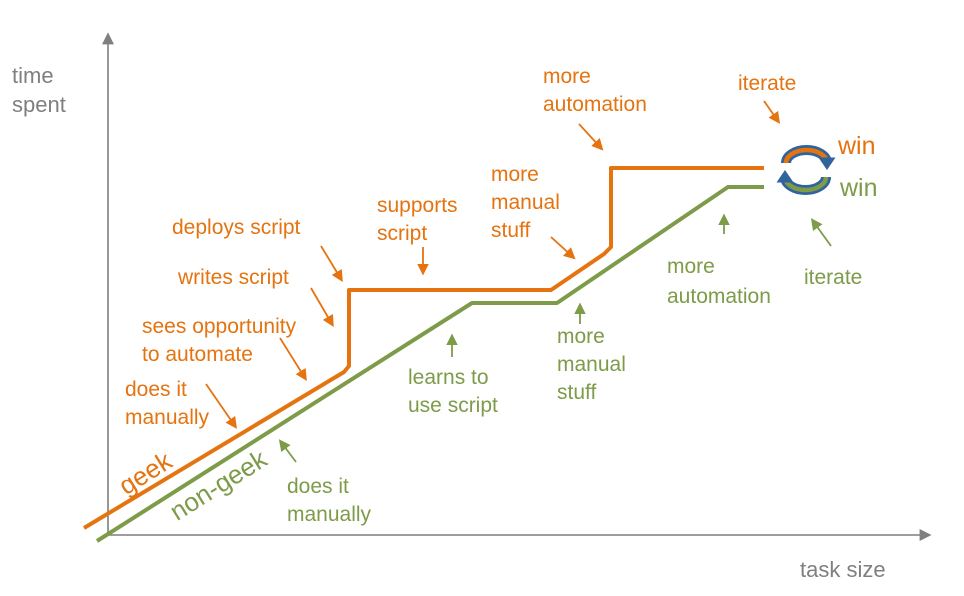  I want to click on label-geek-more-automation: more automation, so click(595, 90).